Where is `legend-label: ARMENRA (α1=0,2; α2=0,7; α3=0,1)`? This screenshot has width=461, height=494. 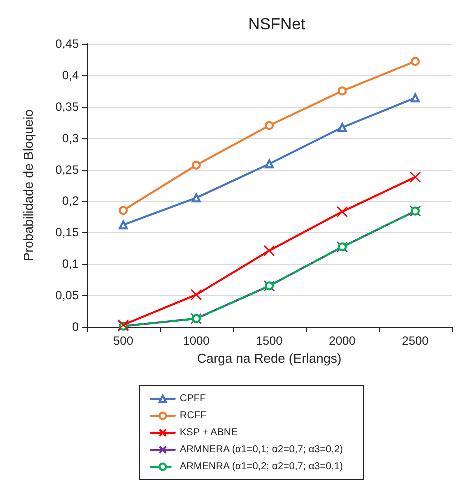
legend-label: ARMENRA (α1=0,2; α2=0,7; α3=0,1) is located at coordinates (262, 467).